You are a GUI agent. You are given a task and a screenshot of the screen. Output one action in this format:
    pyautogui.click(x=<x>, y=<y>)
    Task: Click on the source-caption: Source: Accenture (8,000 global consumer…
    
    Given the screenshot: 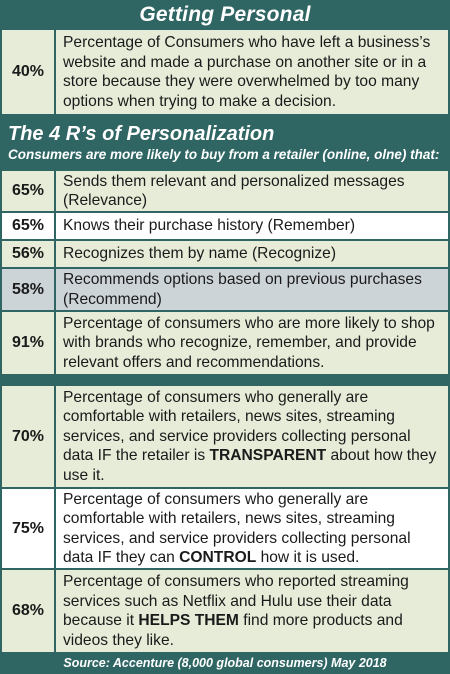 What is the action you would take?
    pyautogui.click(x=225, y=663)
    